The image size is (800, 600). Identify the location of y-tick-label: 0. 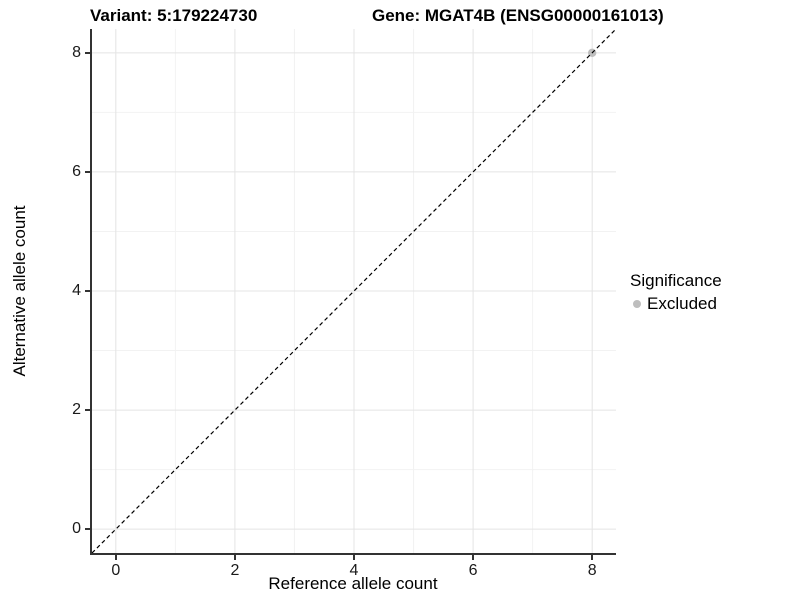
(76, 529).